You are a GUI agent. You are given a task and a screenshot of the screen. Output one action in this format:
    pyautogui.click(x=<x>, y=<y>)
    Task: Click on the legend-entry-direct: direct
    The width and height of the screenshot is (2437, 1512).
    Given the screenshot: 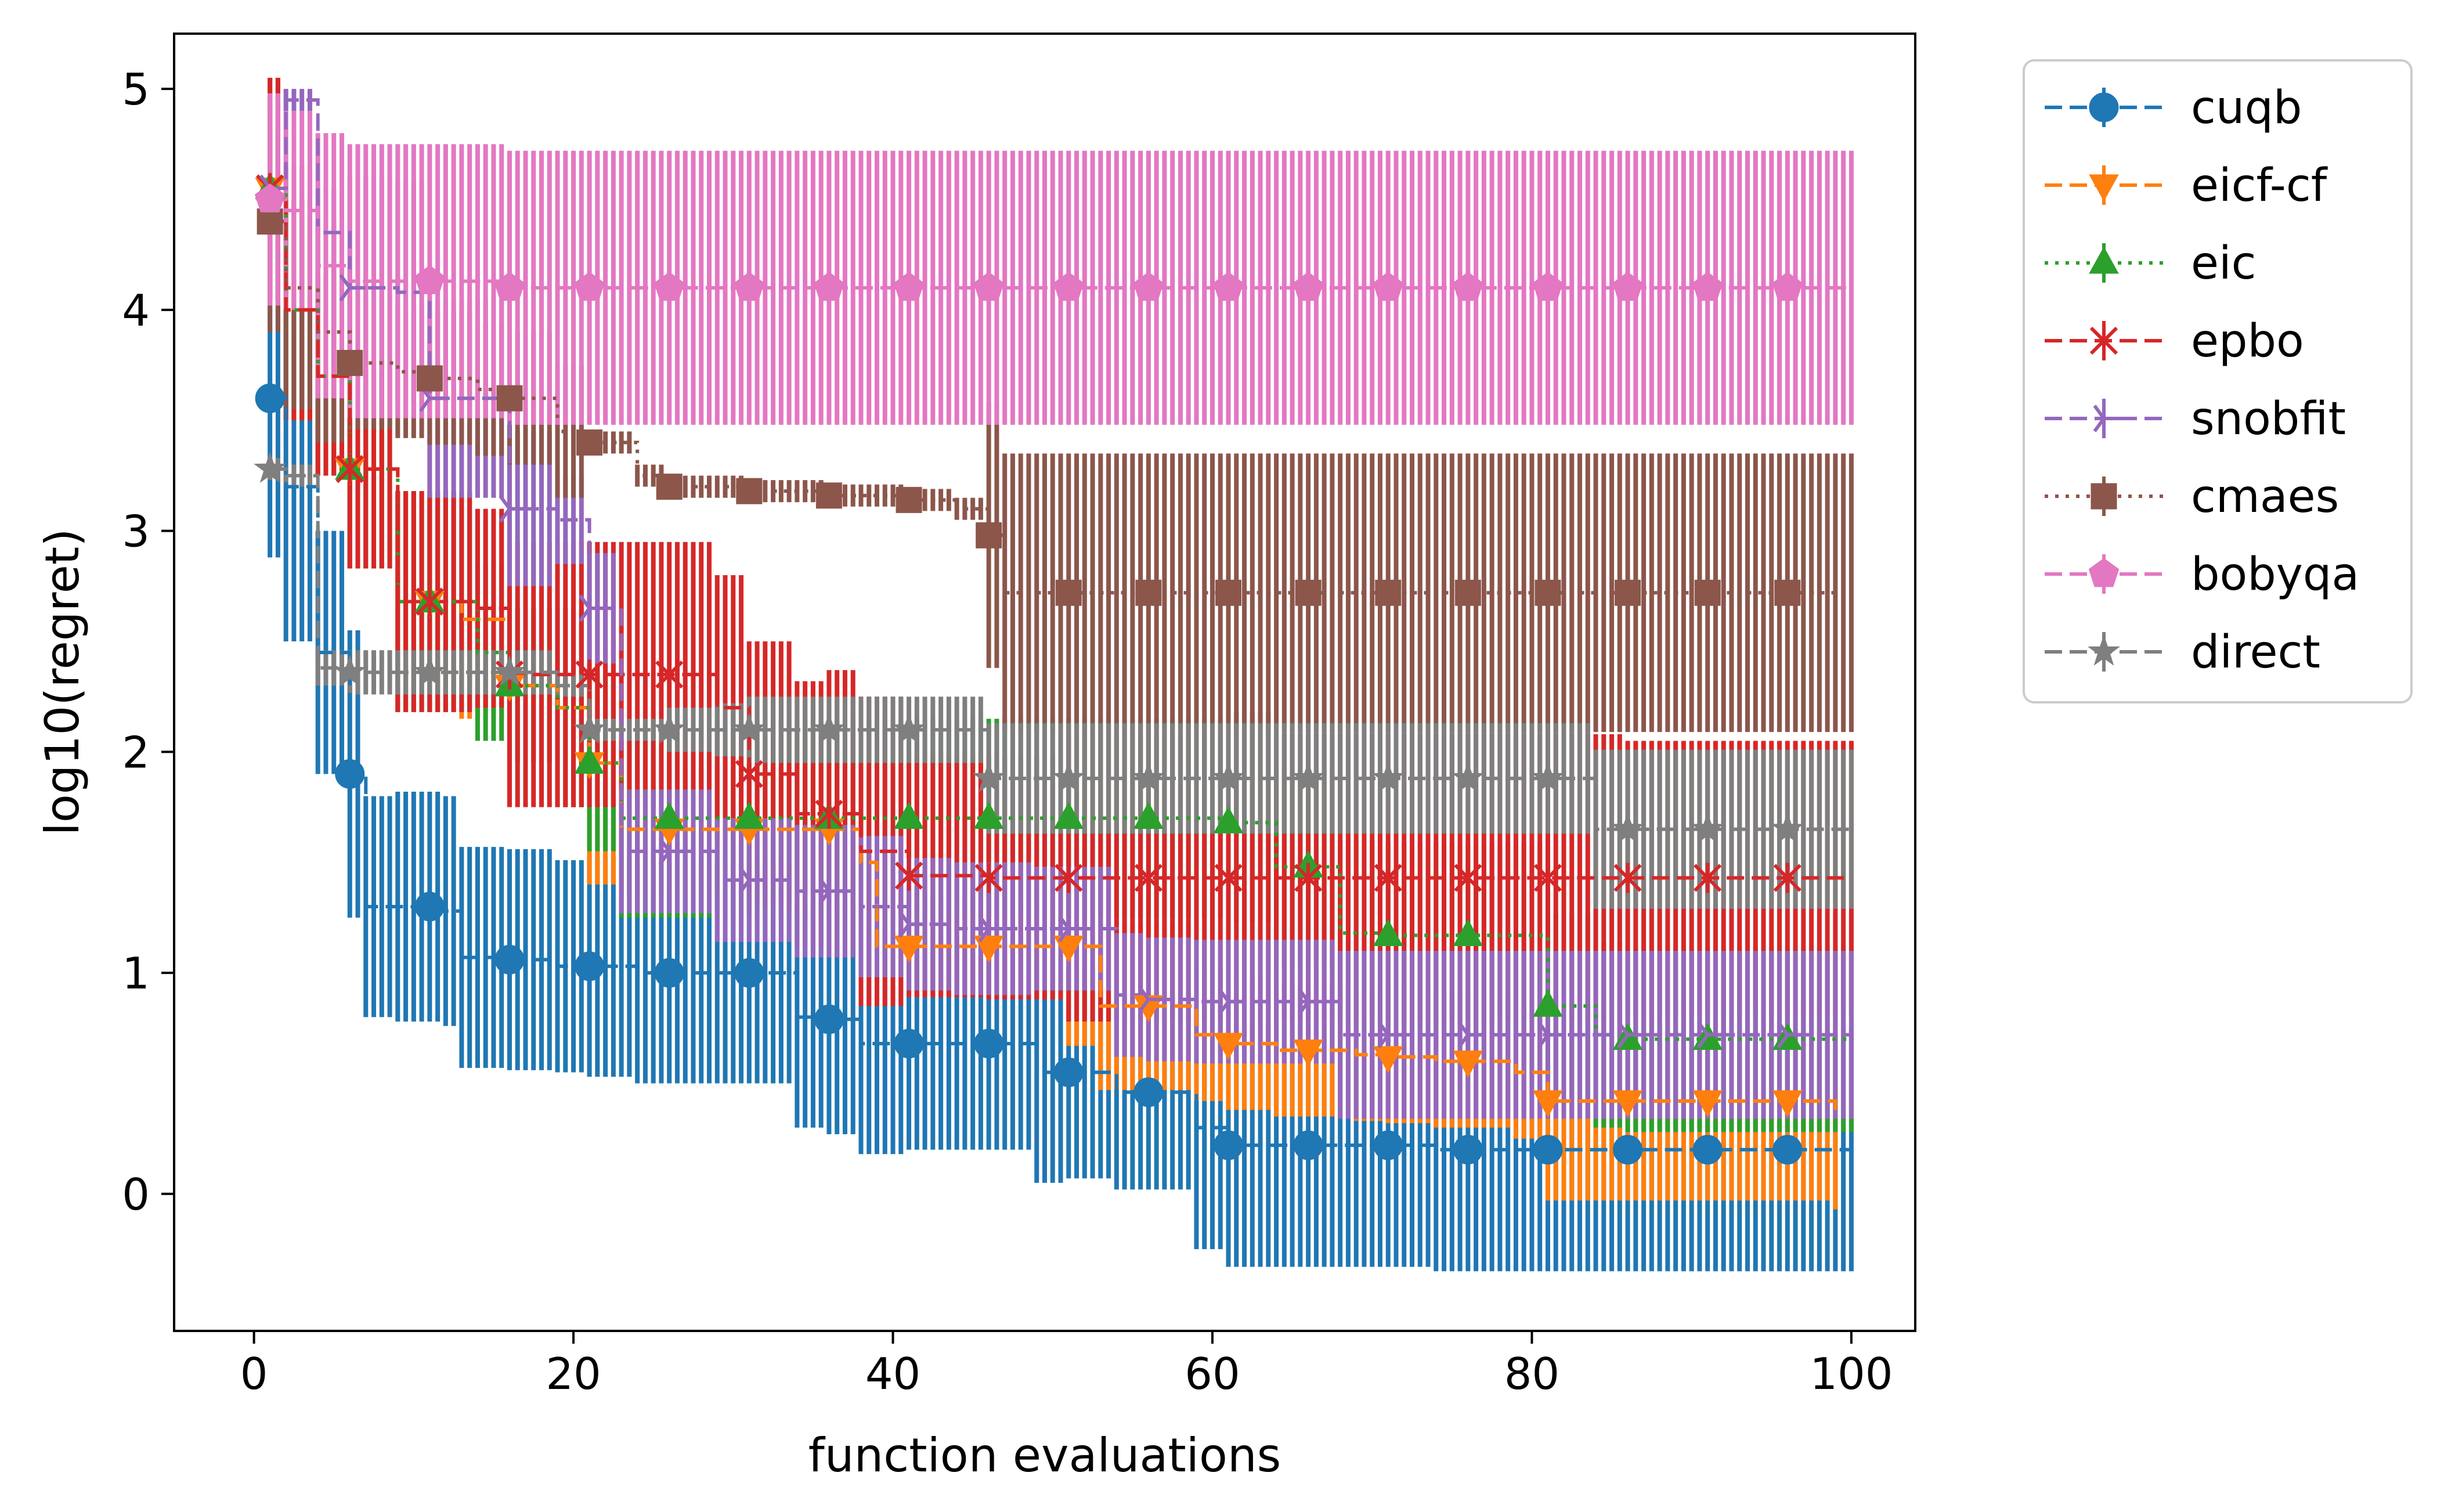 What is the action you would take?
    pyautogui.click(x=2182, y=653)
    